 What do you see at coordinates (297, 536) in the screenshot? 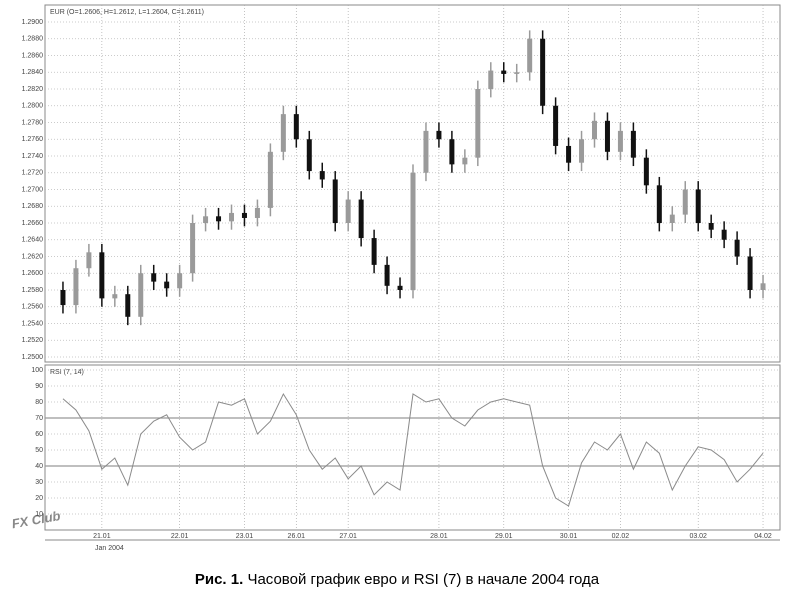
I see `x-tick-label: 26.01` at bounding box center [297, 536].